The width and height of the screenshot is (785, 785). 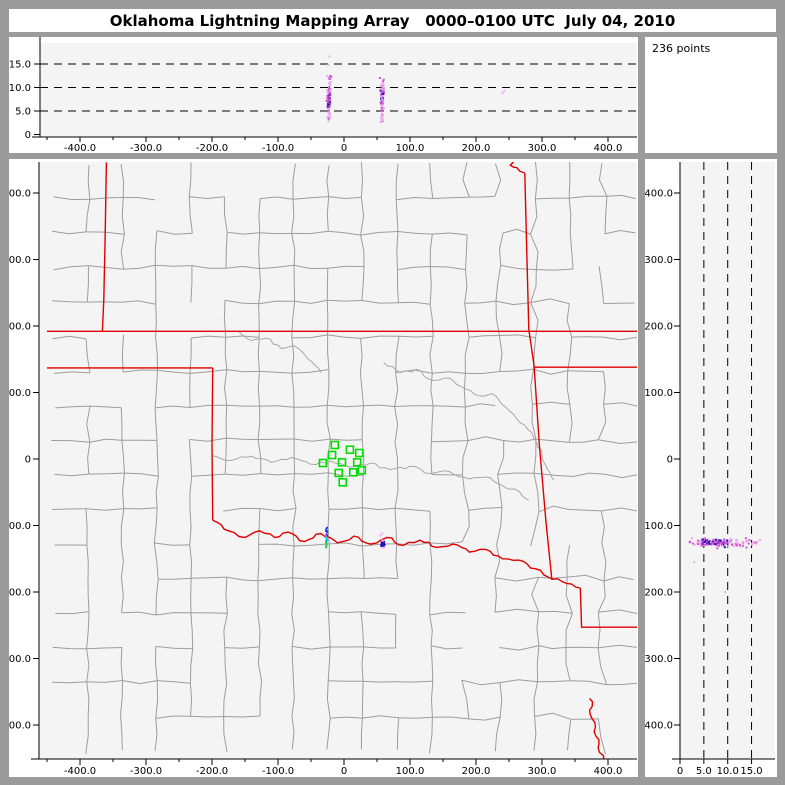 I want to click on state-border-colorado-kansas, so click(x=104, y=247).